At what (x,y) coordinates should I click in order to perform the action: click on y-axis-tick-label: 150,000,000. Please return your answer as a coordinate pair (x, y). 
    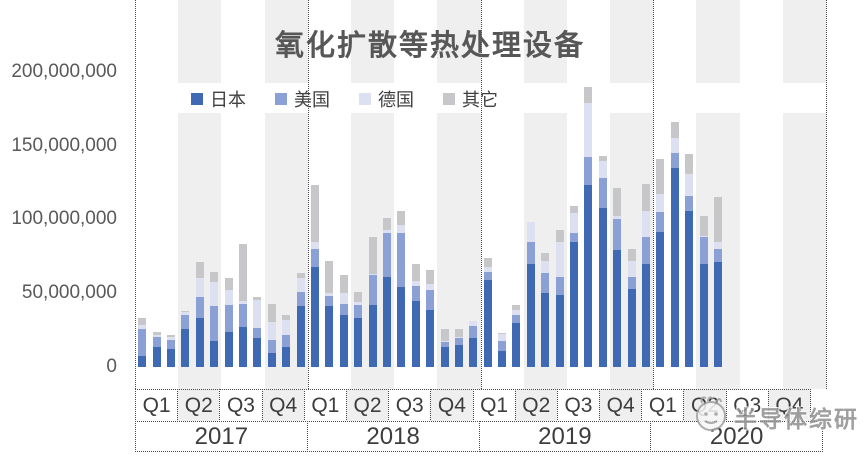
    Looking at the image, I should click on (64, 145).